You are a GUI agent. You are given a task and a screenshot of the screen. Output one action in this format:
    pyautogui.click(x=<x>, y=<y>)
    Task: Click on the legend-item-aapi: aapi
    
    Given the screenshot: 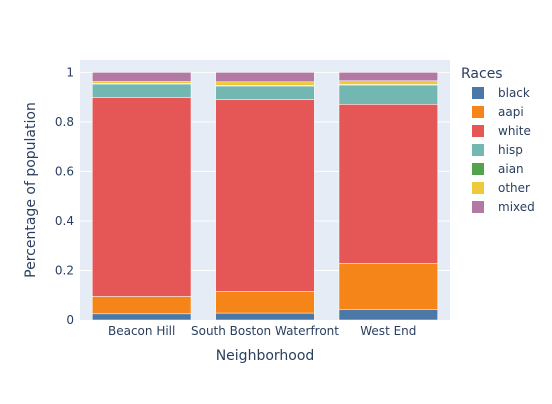 What is the action you would take?
    pyautogui.click(x=498, y=112)
    